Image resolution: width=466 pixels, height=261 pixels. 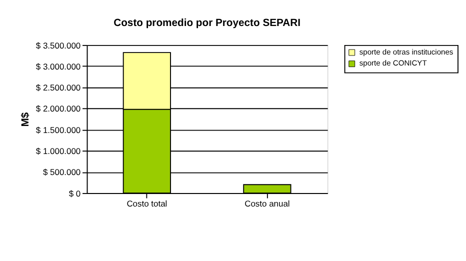 What do you see at coordinates (74, 193) in the screenshot?
I see `y-tick-label: $ 0` at bounding box center [74, 193].